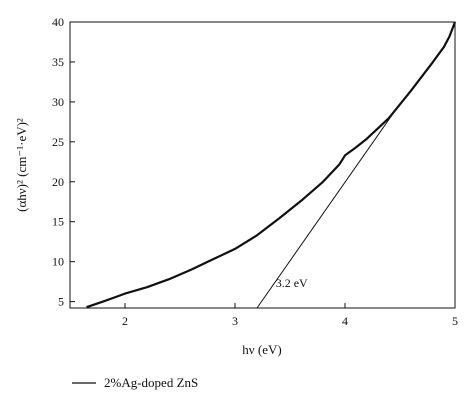 The height and width of the screenshot is (410, 474). I want to click on y-ticks: 5 10 15 20 25 30 35 40, so click(63, 162).